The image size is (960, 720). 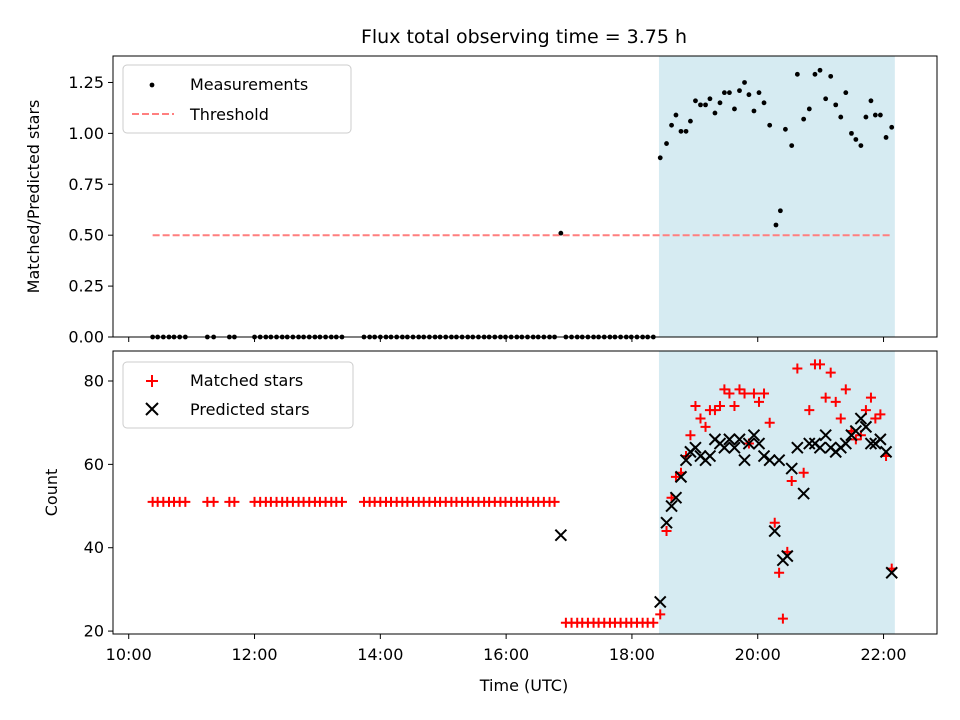 I want to click on x-tick-label: 14:00, so click(x=380, y=654).